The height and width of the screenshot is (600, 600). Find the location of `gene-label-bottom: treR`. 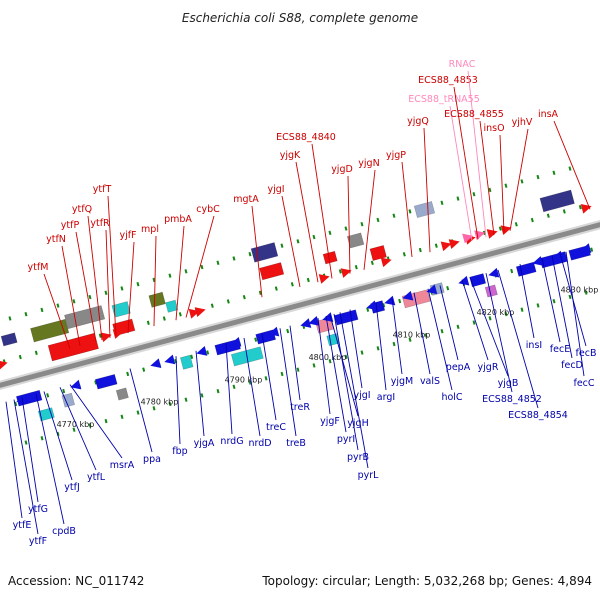

gene-label-bottom: treR is located at coordinates (300, 407).